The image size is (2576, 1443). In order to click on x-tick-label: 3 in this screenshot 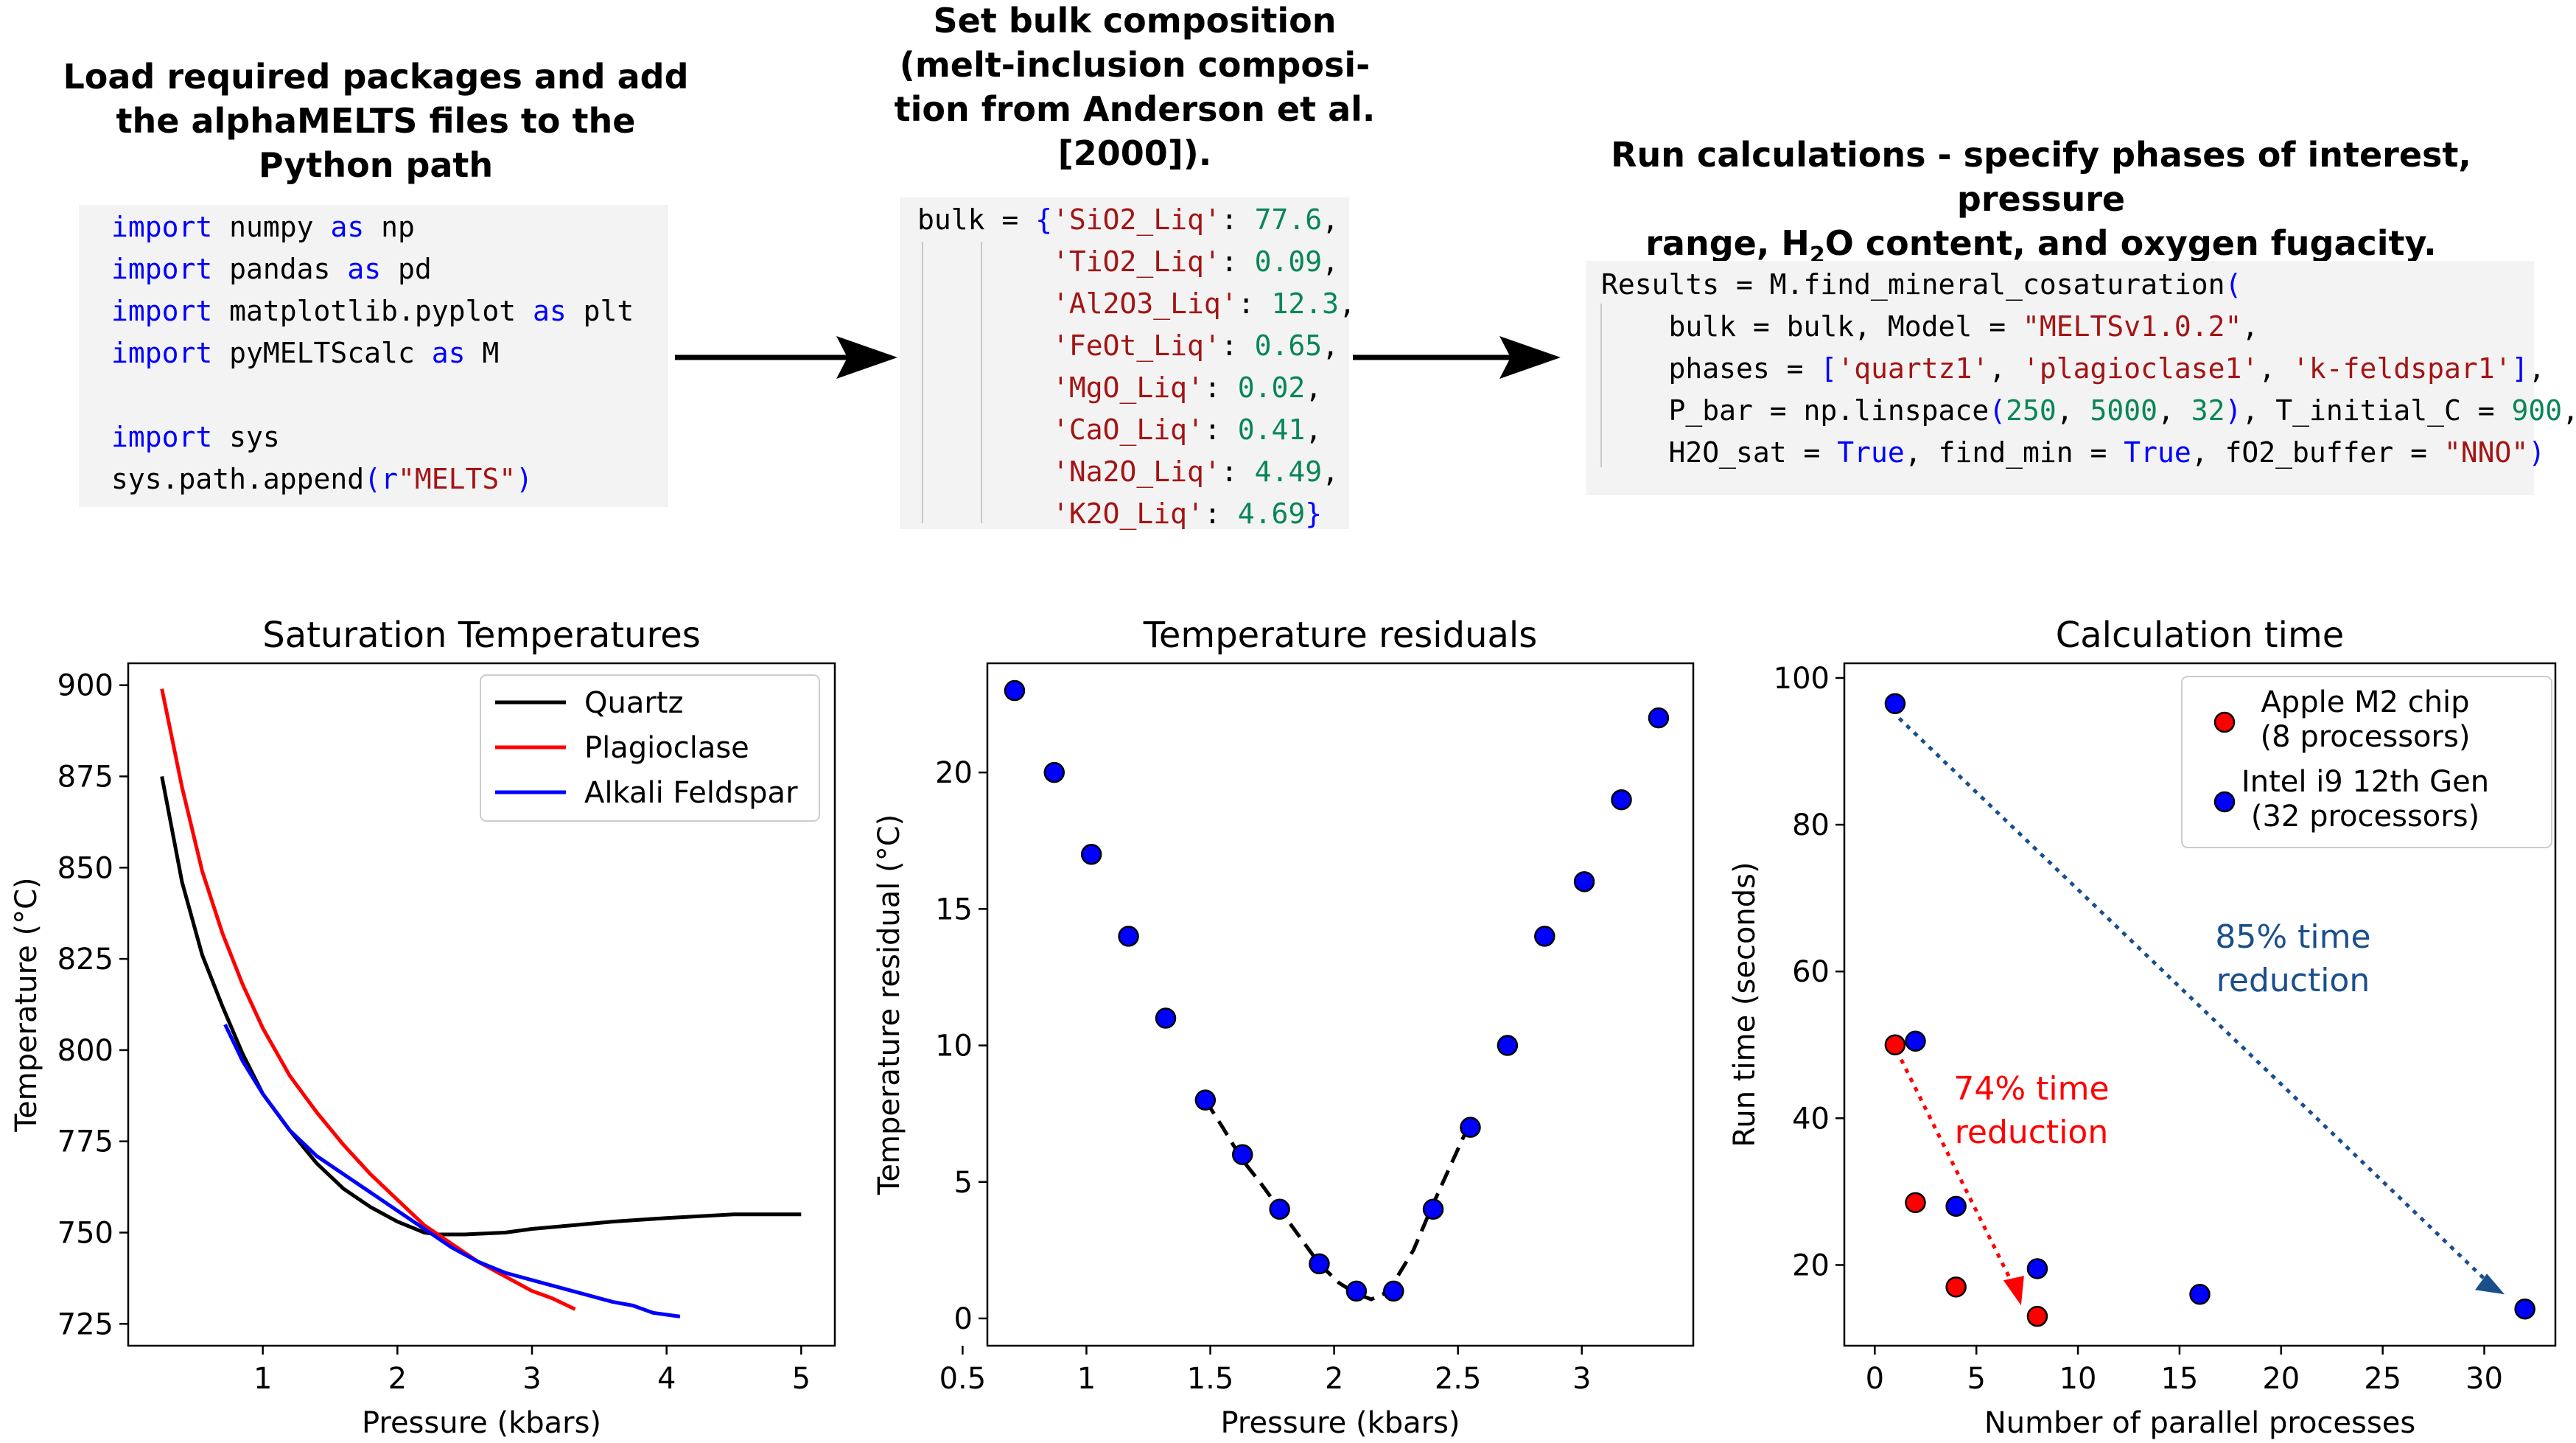, I will do `click(531, 1379)`.